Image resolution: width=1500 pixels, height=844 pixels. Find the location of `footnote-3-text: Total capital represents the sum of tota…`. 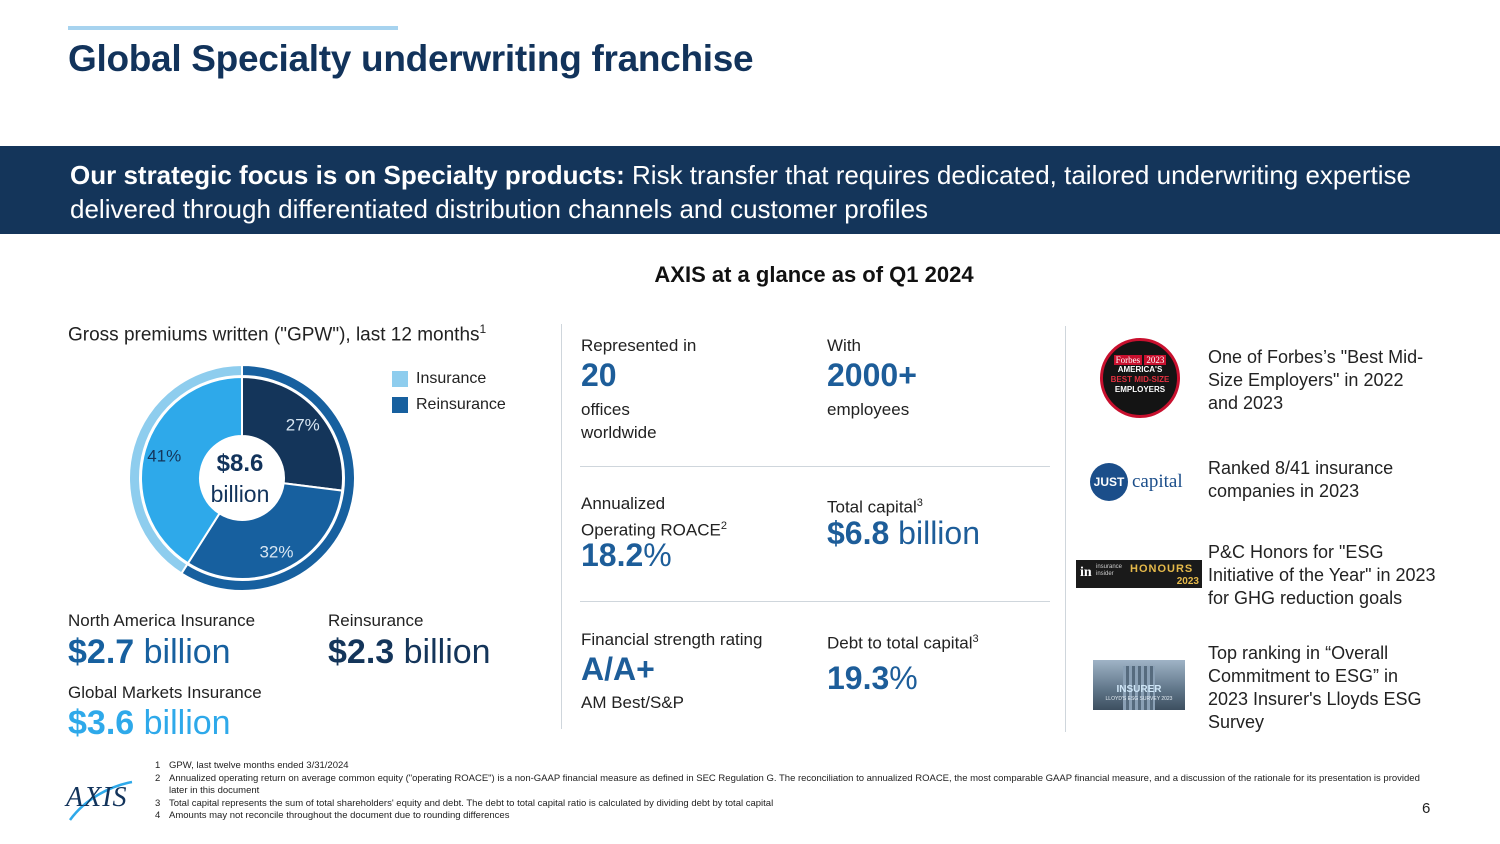

footnote-3-text: Total capital represents the sum of tota… is located at coordinates (471, 803).